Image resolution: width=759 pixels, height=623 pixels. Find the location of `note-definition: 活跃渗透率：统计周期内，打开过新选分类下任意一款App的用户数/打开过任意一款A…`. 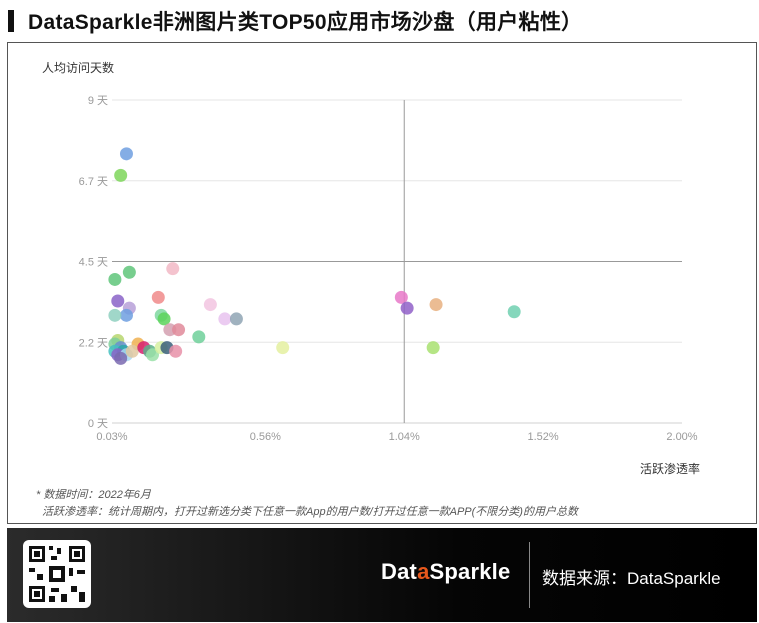

note-definition: 活跃渗透率：统计周期内，打开过新选分类下任意一款App的用户数/打开过任意一款A… is located at coordinates (310, 512).